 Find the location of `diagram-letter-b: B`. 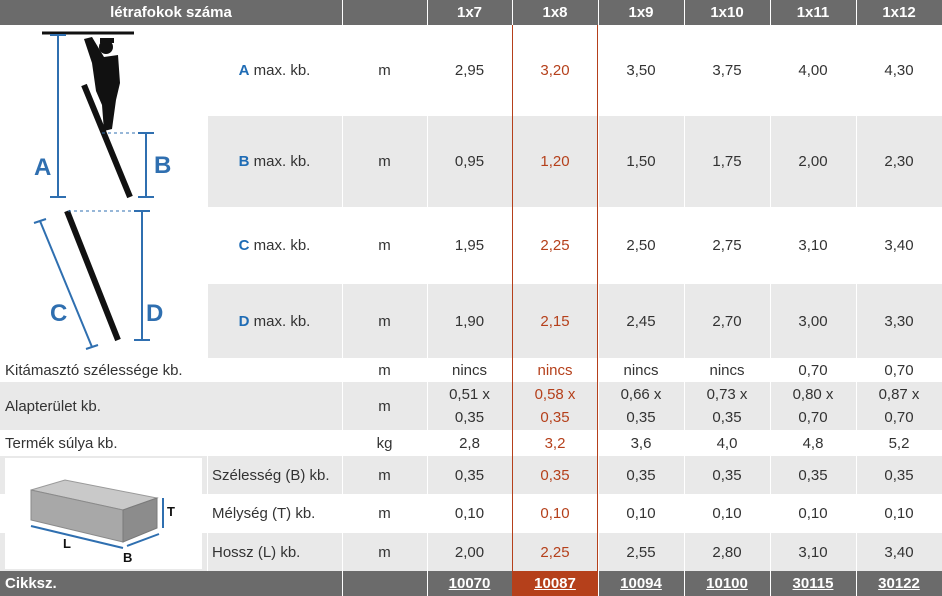

diagram-letter-b: B is located at coordinates (162, 165).